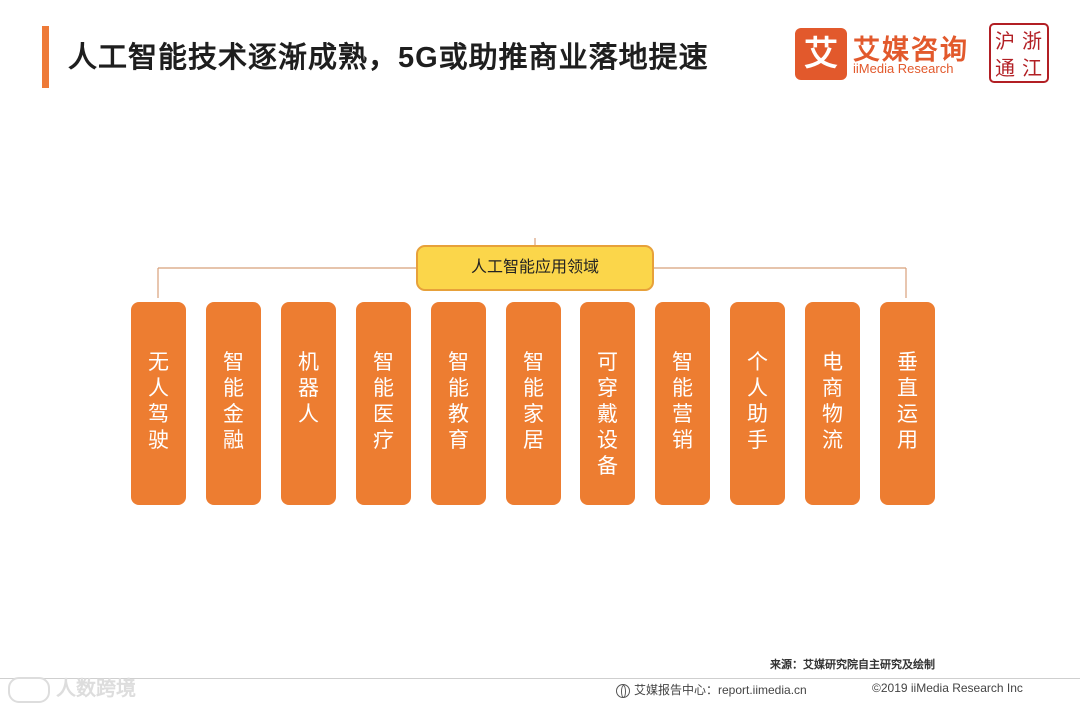  I want to click on application-node: 电商物流, so click(832, 403).